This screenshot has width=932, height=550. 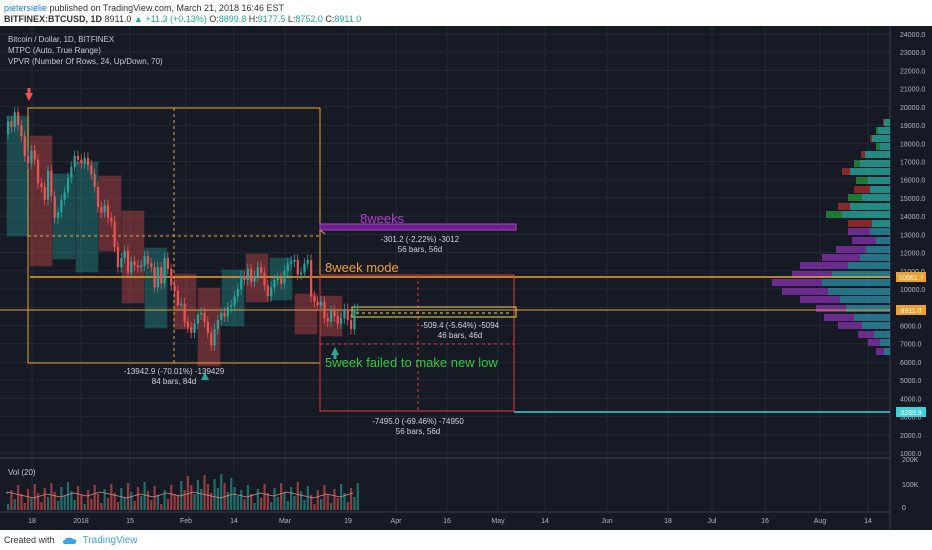 I want to click on legend-indicator-vpvr: VPVR (Number Of Rows, 24, Up/Down, 70), so click(x=85, y=61).